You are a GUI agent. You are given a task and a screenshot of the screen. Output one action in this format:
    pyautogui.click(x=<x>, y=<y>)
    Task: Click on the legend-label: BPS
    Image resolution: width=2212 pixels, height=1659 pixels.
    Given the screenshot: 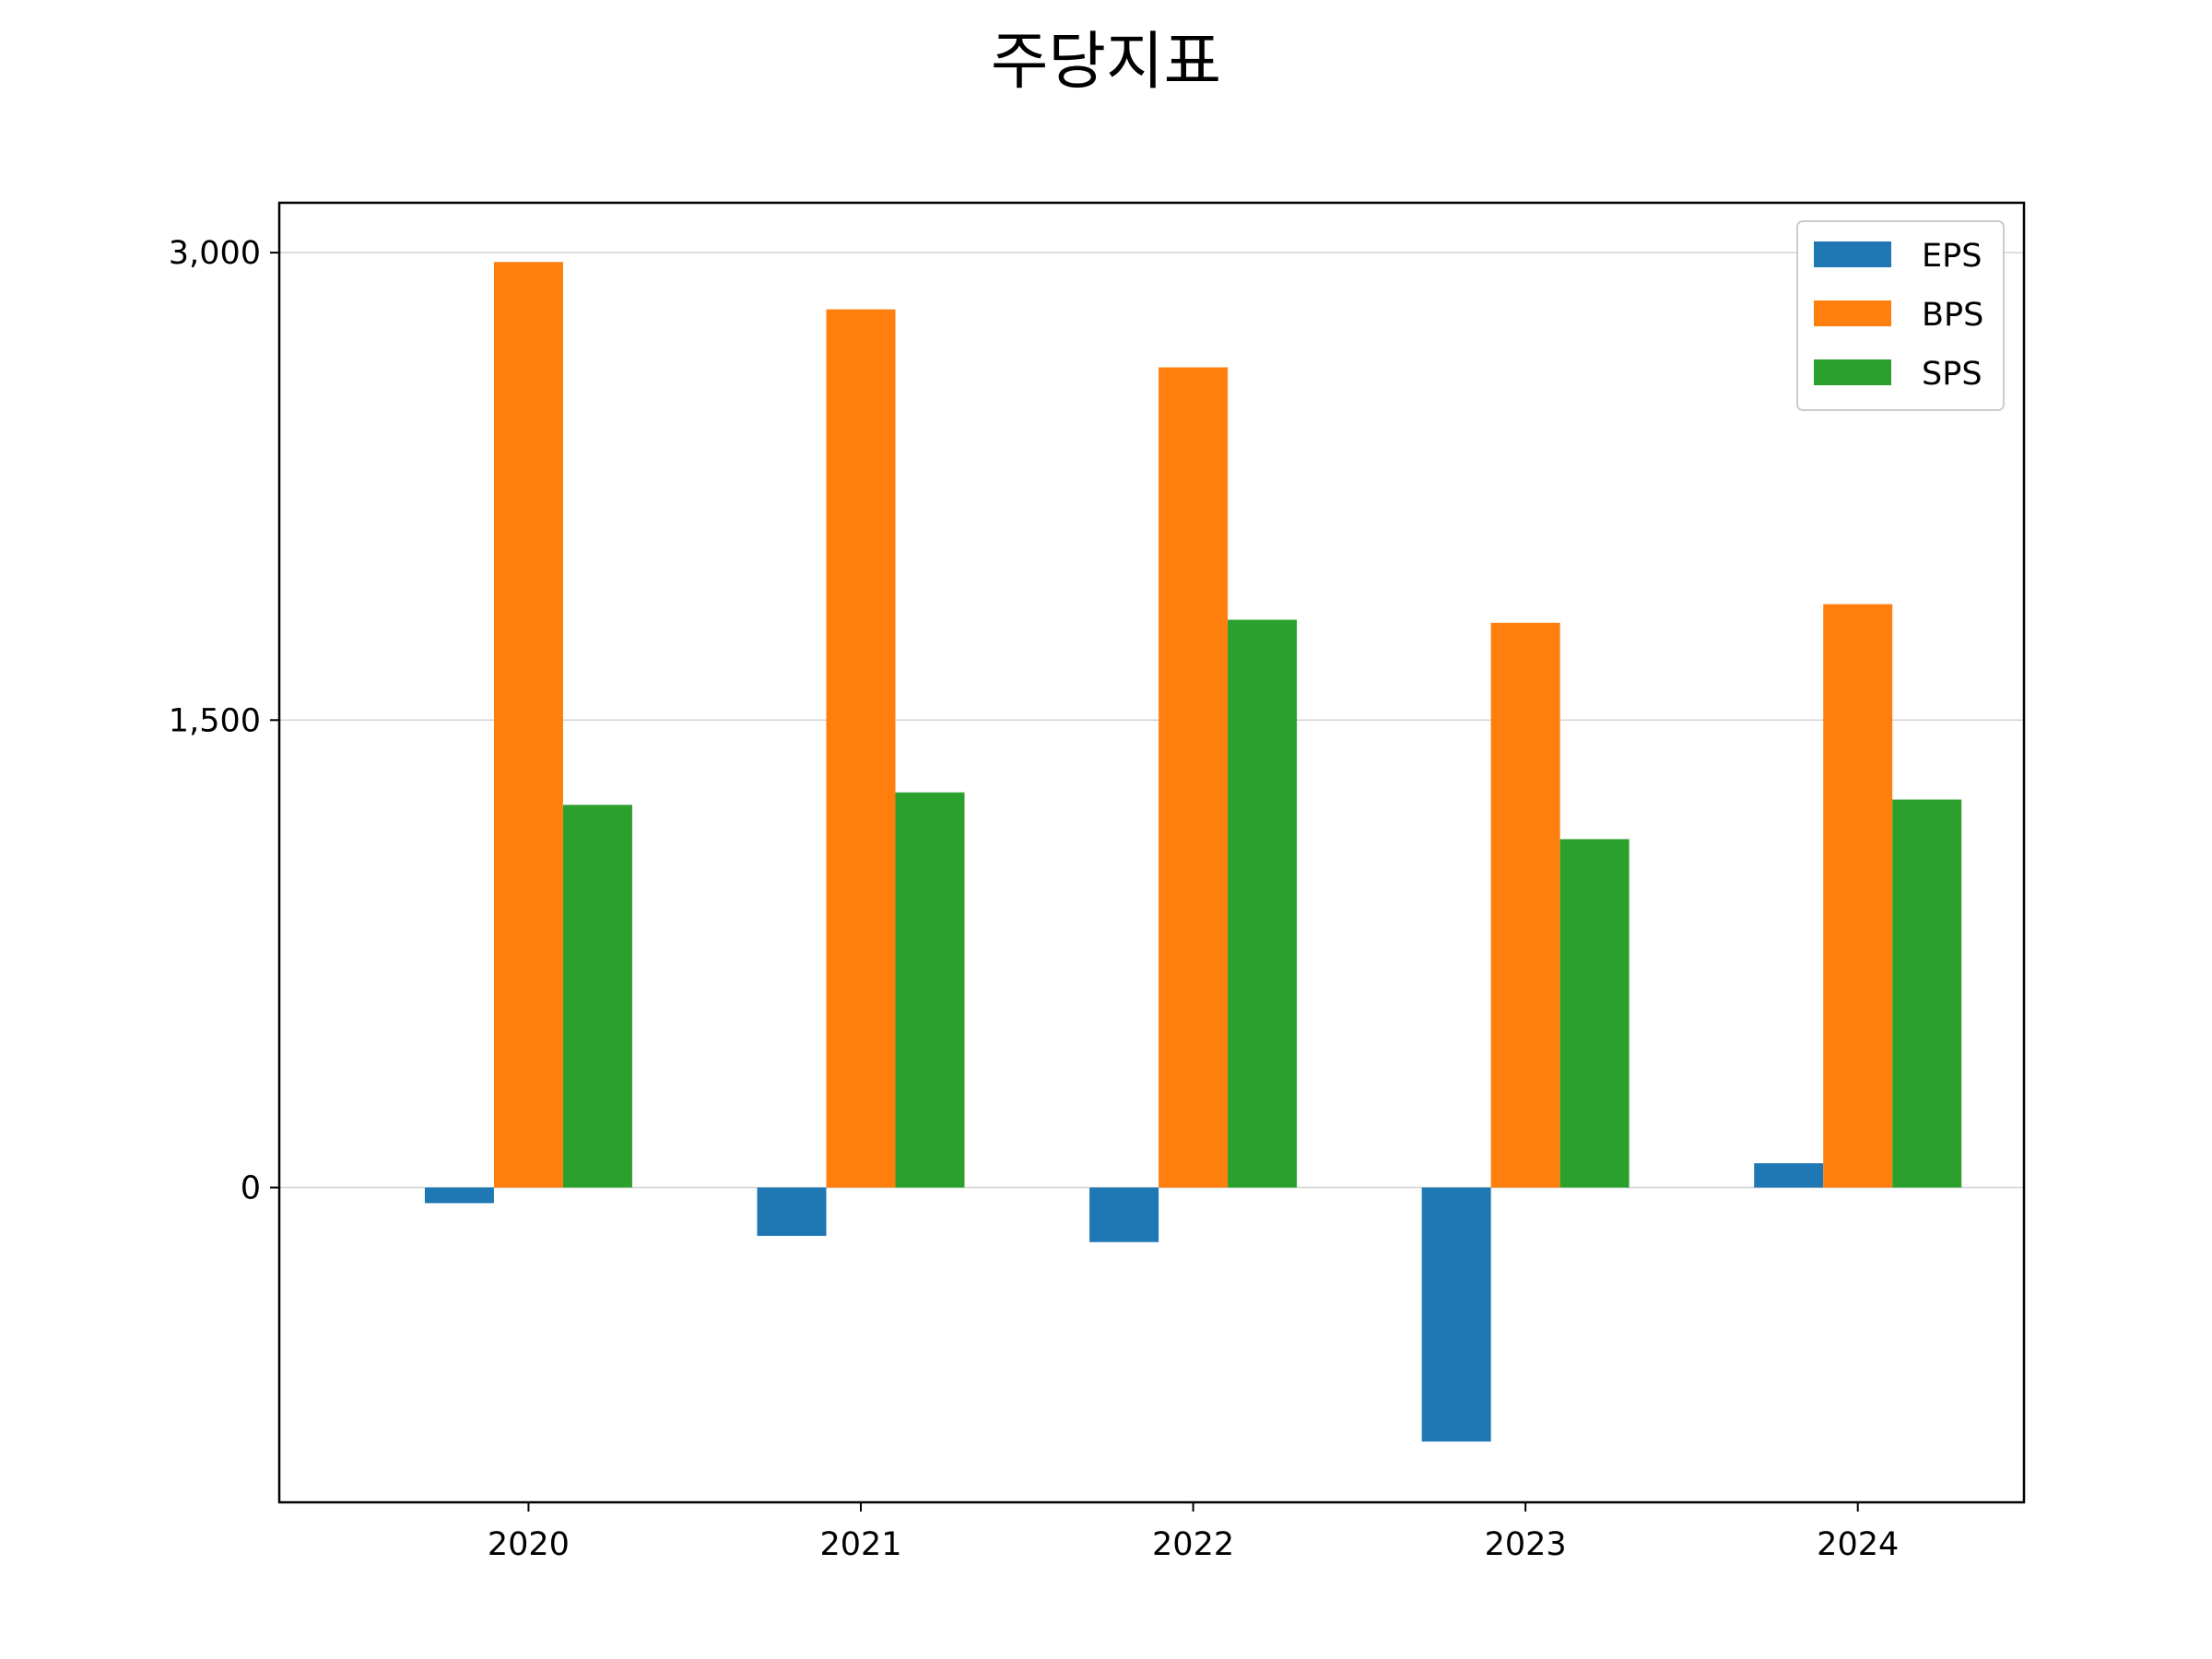 What is the action you would take?
    pyautogui.click(x=1952, y=315)
    